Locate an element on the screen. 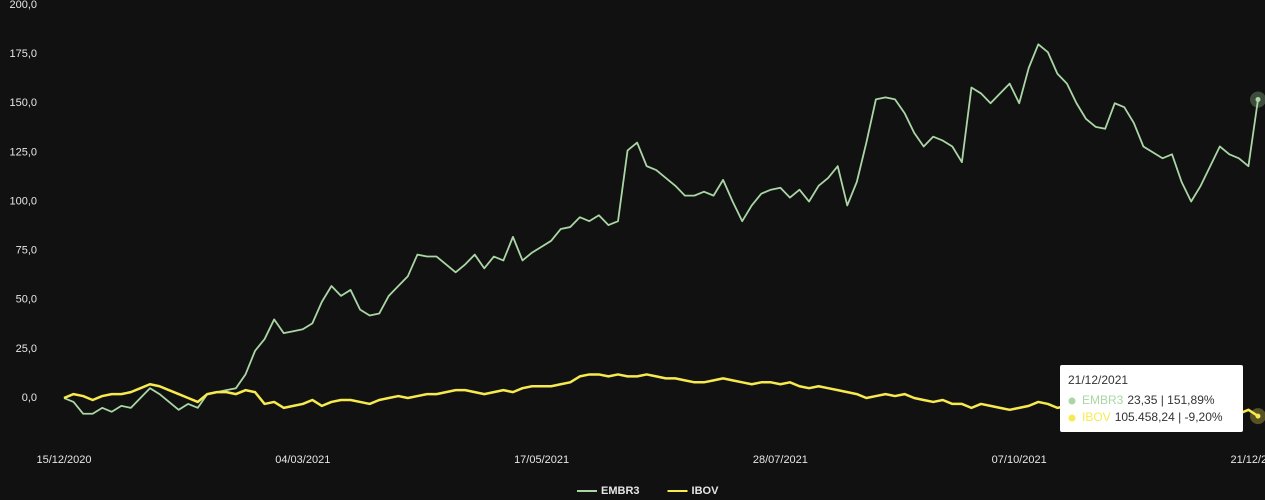 This screenshot has width=1265, height=500. legend-label: IBOV is located at coordinates (706, 491).